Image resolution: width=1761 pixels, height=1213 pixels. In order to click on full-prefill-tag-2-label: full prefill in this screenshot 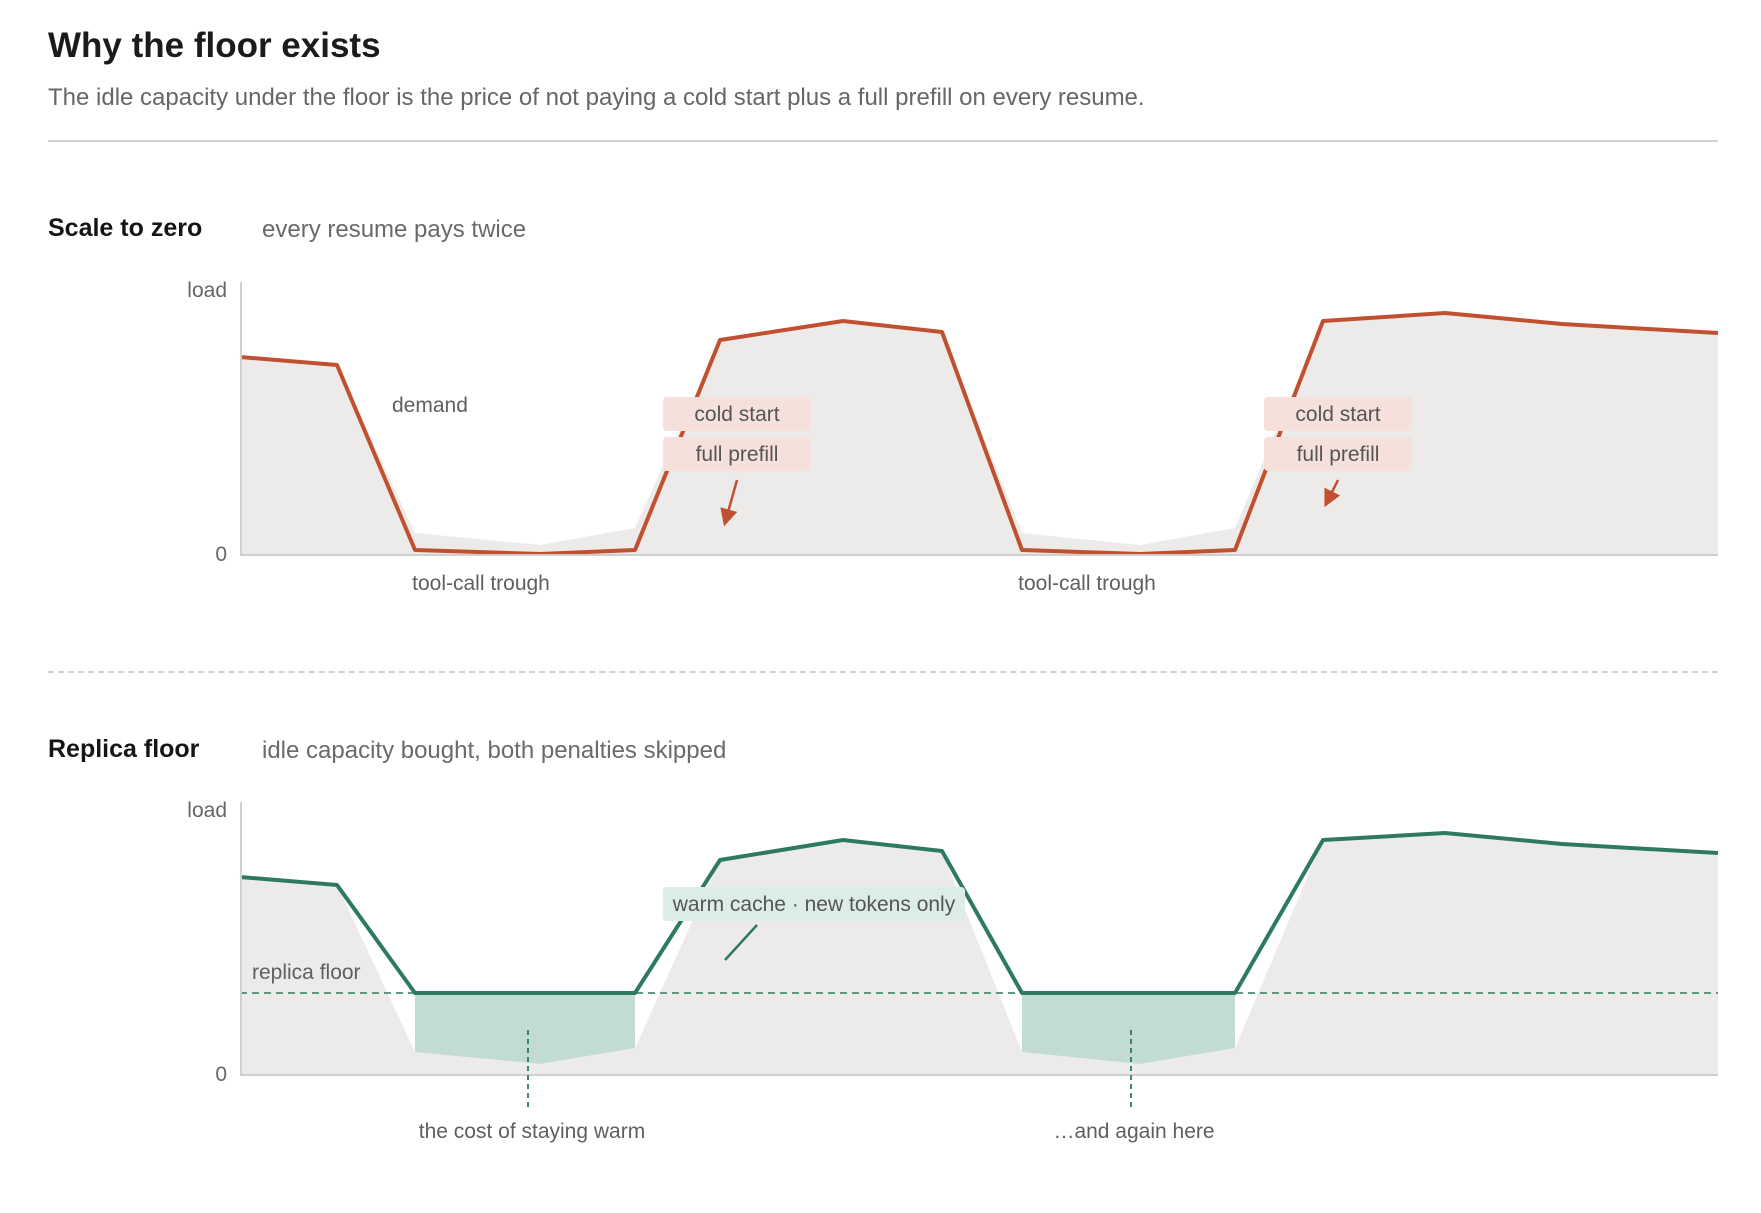, I will do `click(1338, 454)`.